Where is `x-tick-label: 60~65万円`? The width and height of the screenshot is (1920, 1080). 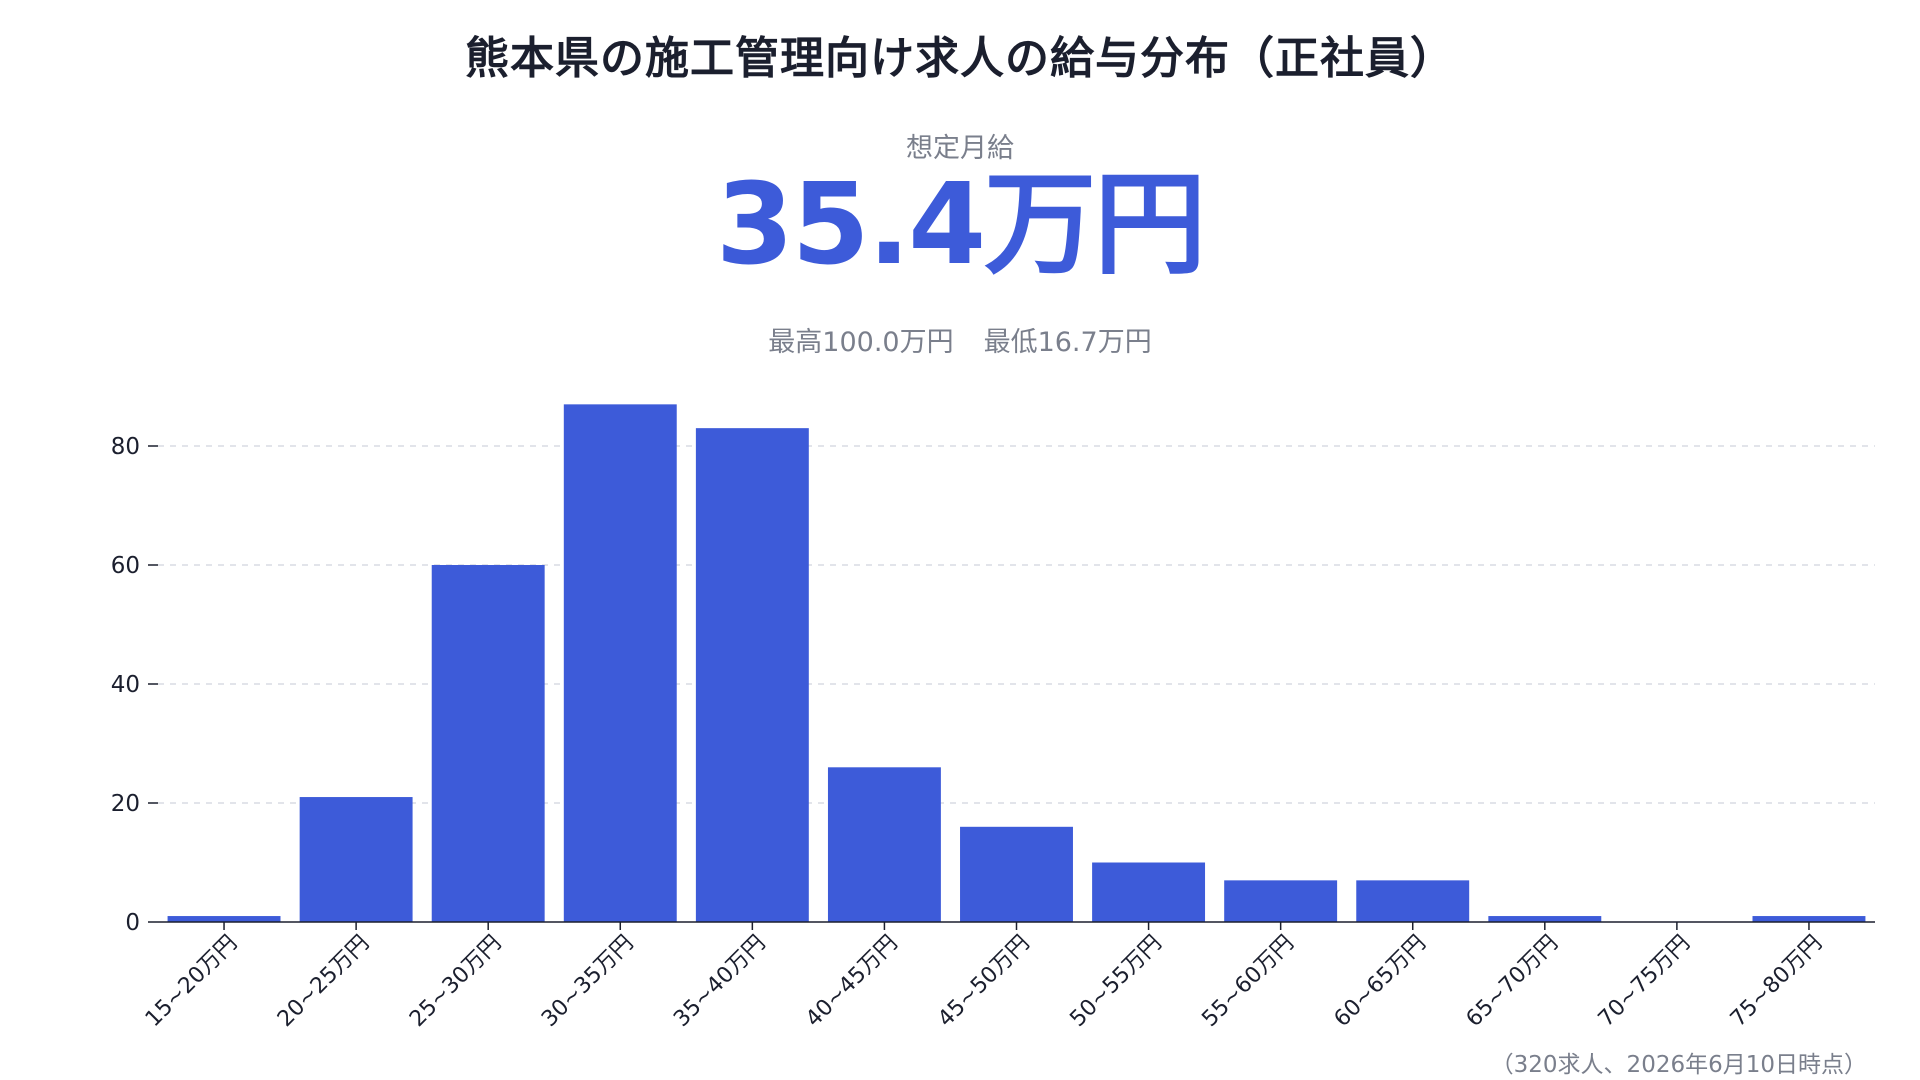
x-tick-label: 60~65万円 is located at coordinates (1380, 981).